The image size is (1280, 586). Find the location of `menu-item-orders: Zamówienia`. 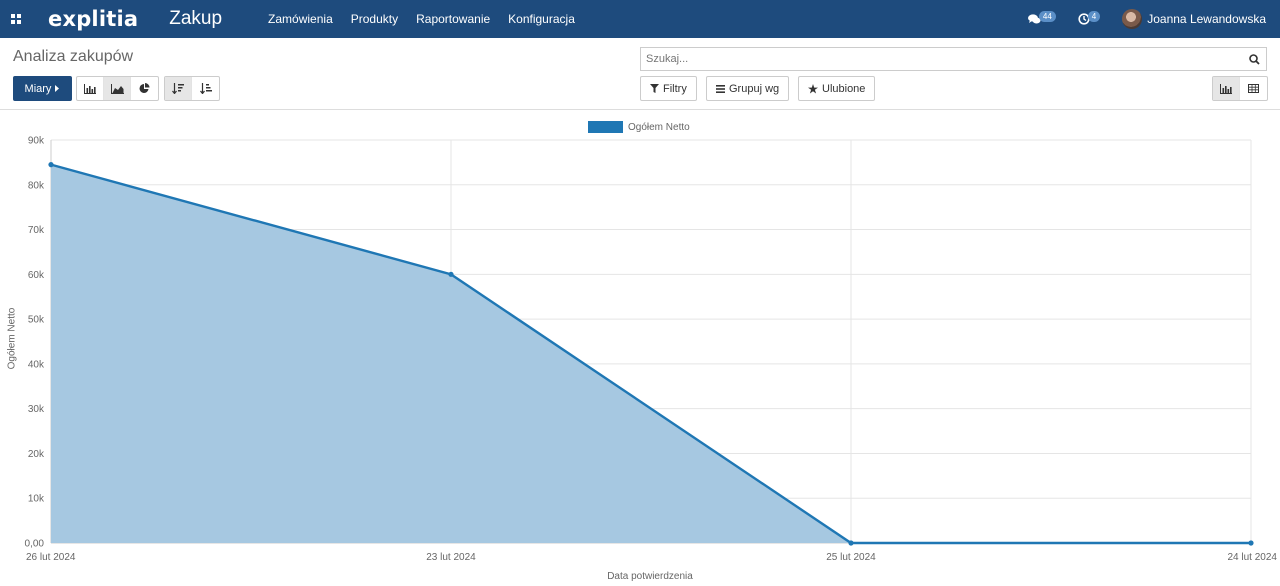

menu-item-orders: Zamówienia is located at coordinates (300, 19).